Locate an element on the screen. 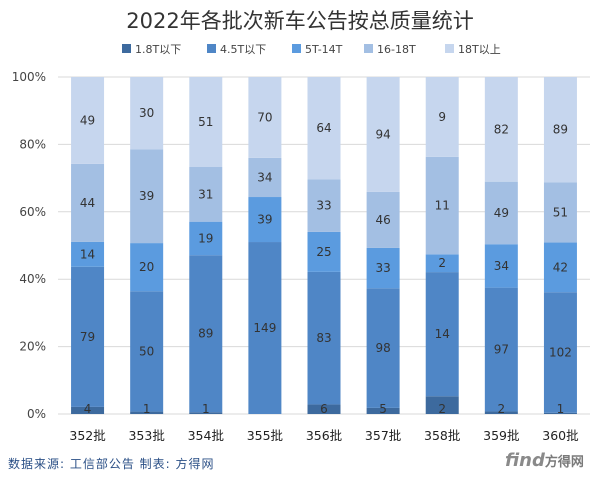 The width and height of the screenshot is (600, 480). data-label: 4 is located at coordinates (88, 409).